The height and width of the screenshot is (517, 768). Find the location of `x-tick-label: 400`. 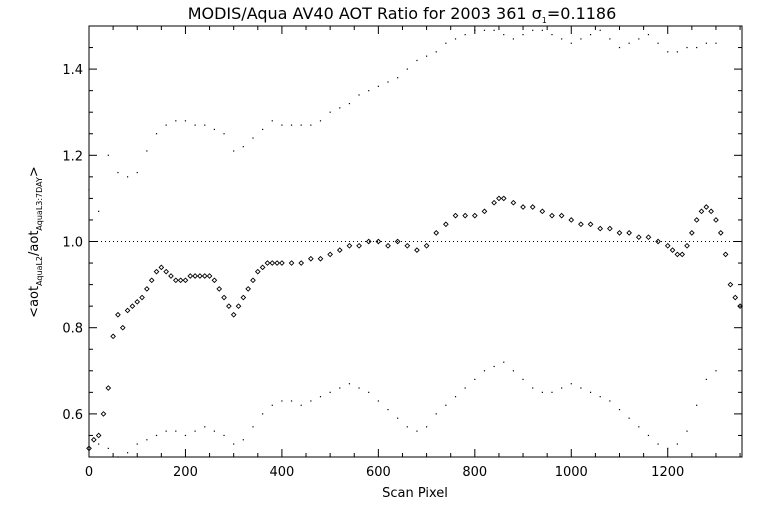

x-tick-label: 400 is located at coordinates (281, 472).